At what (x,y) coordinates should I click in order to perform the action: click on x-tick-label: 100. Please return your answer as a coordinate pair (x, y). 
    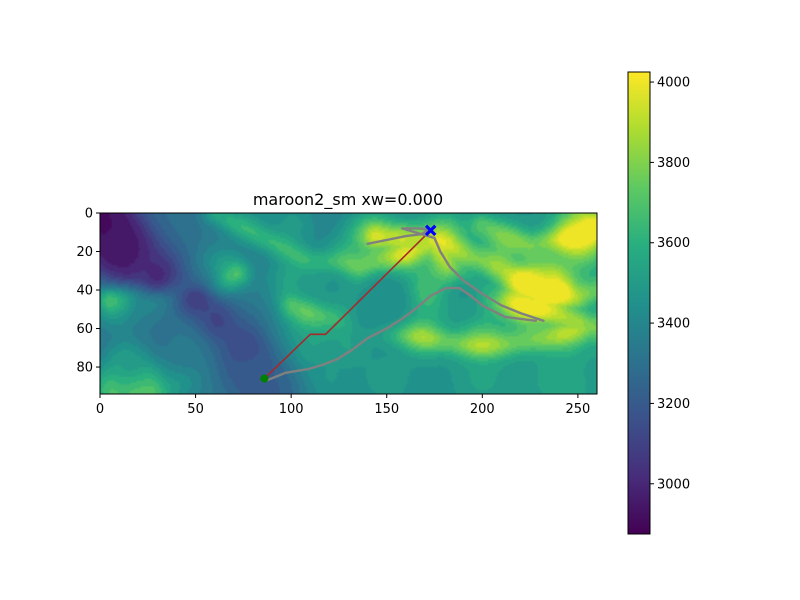
    Looking at the image, I should click on (291, 409).